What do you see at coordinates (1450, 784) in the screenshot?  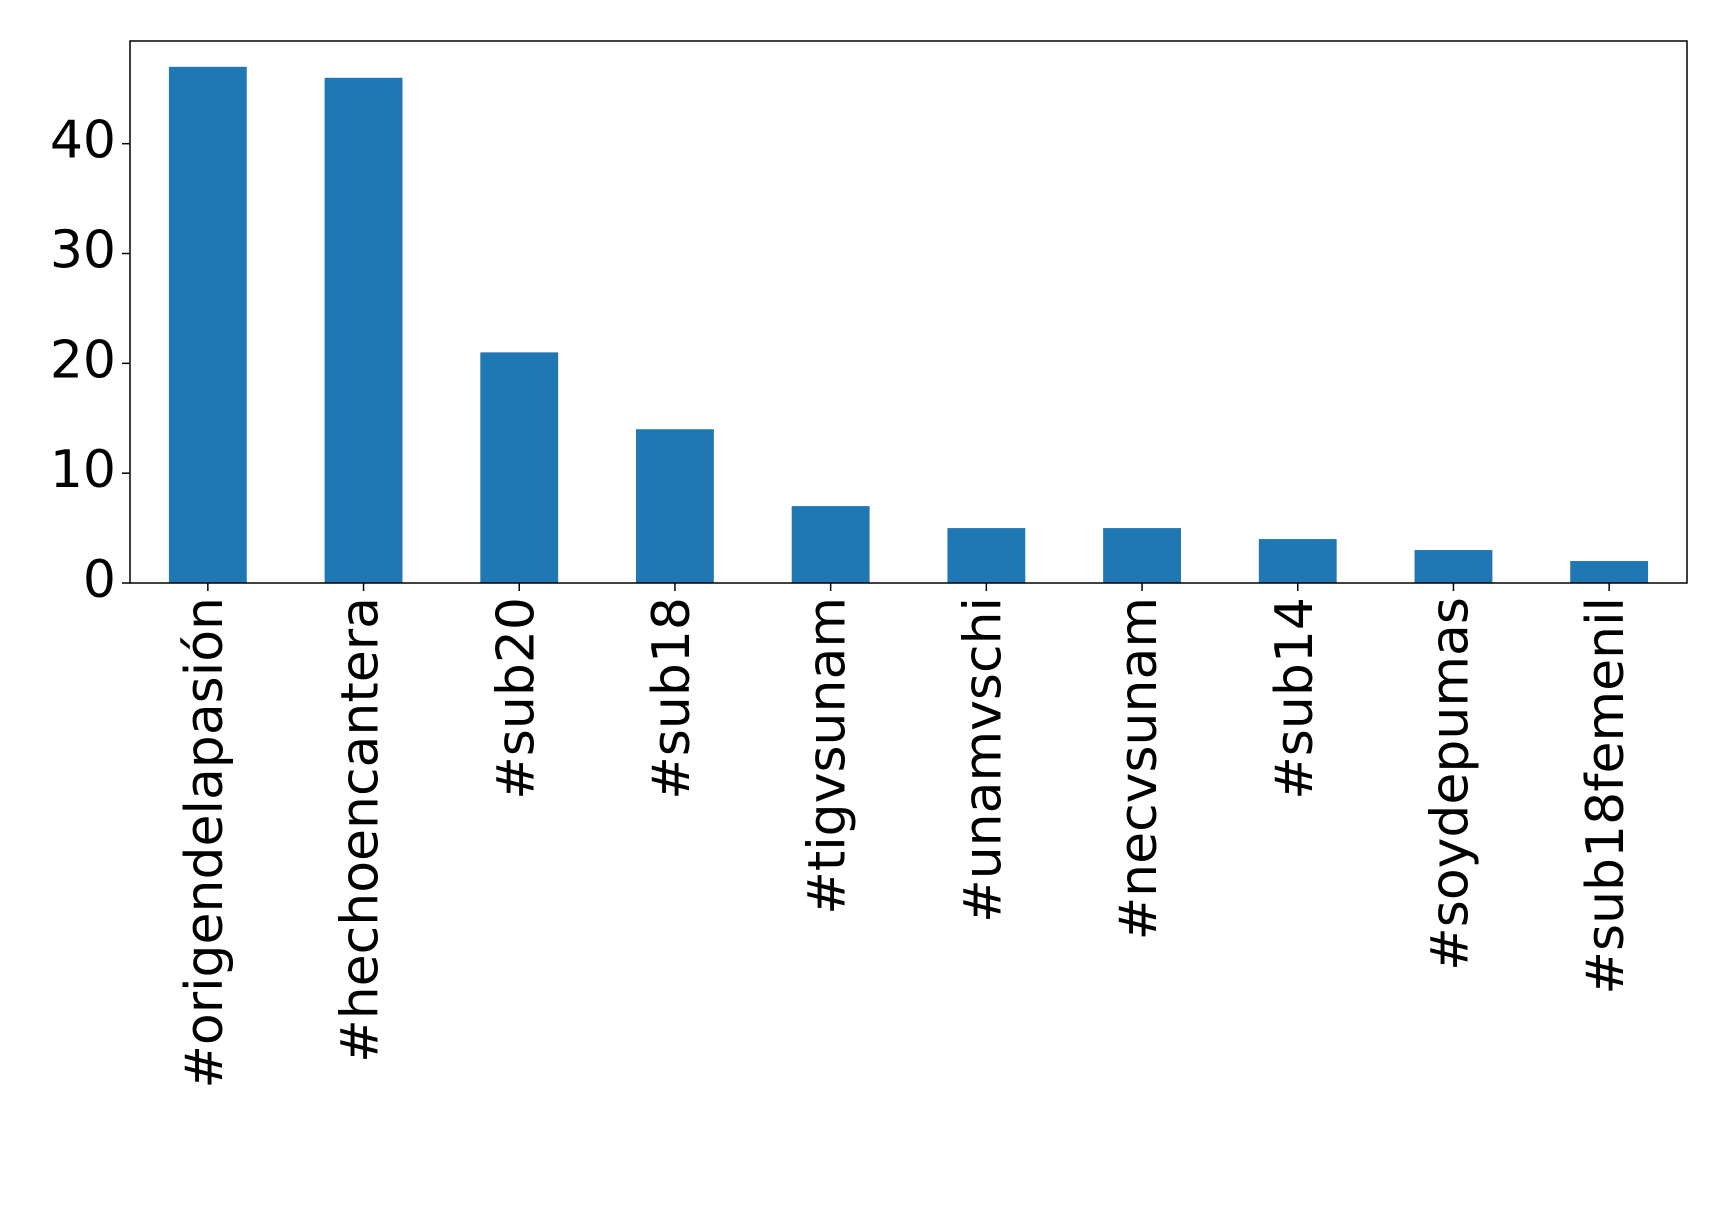 I see `x-tick-label: #soydepumas` at bounding box center [1450, 784].